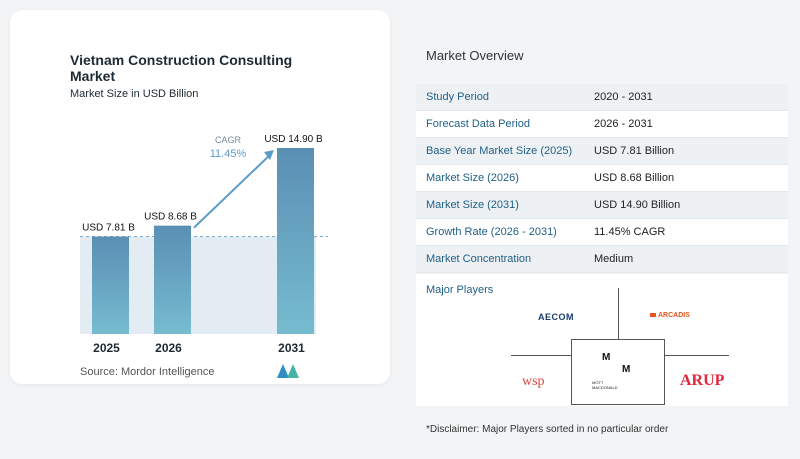 This screenshot has width=800, height=459. What do you see at coordinates (293, 139) in the screenshot?
I see `data-label: USD 14.90 B` at bounding box center [293, 139].